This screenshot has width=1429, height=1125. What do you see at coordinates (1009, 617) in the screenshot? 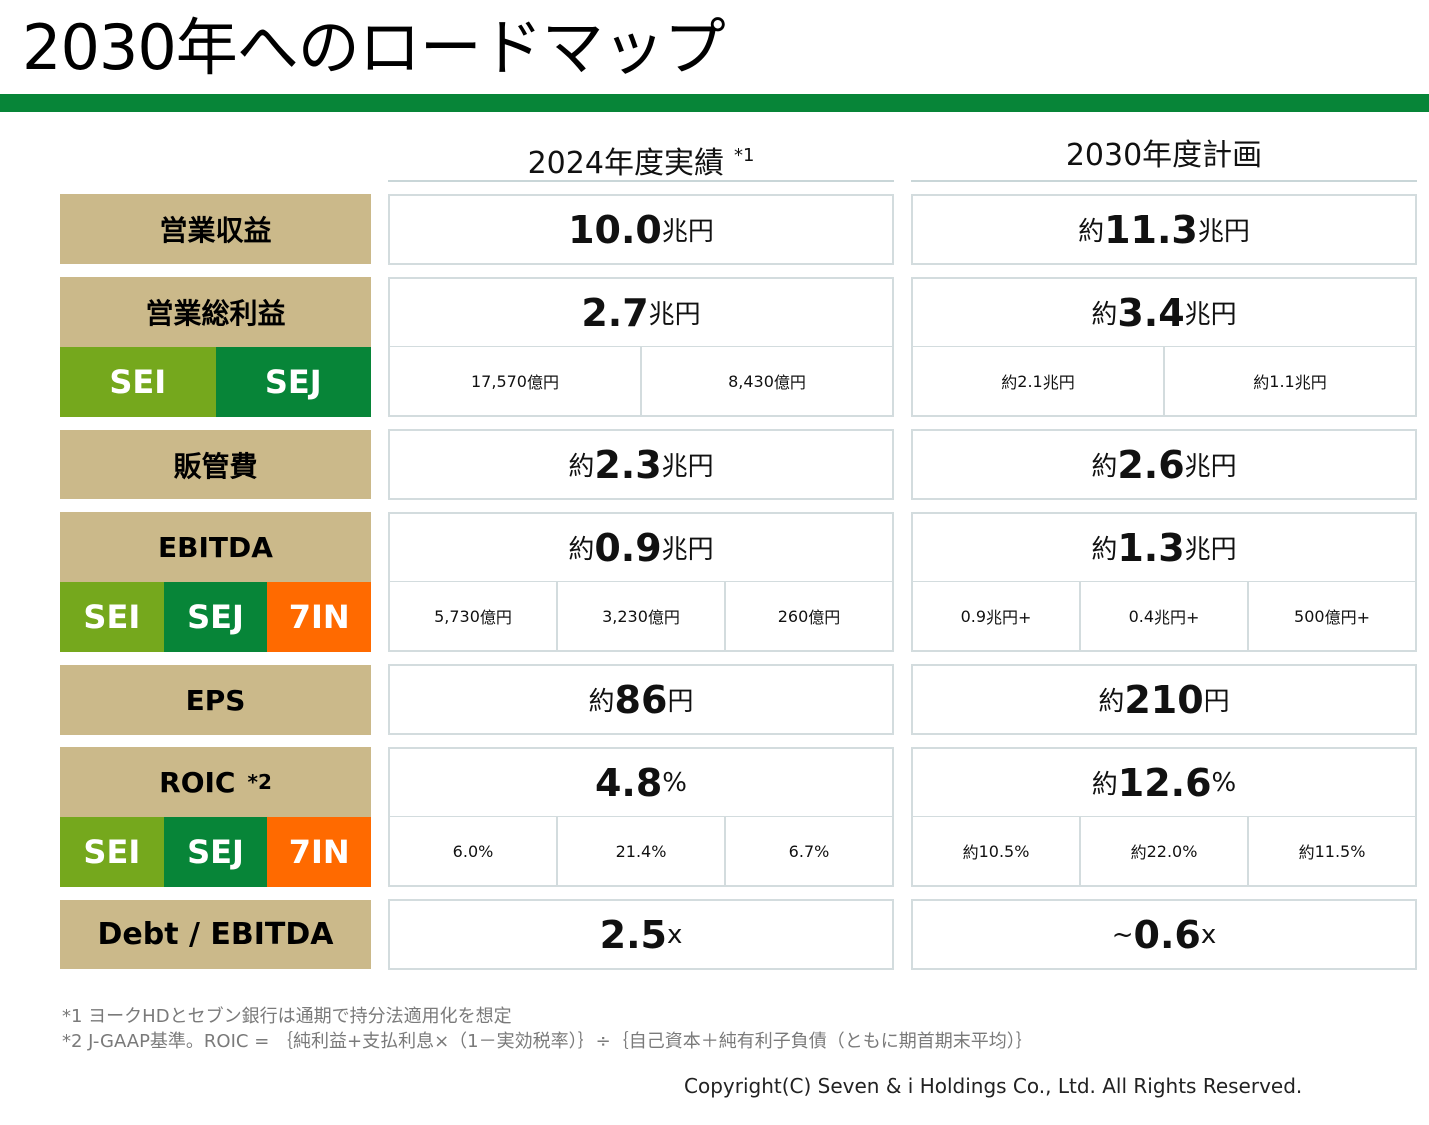
I see `value-unit: 兆円+` at bounding box center [1009, 617].